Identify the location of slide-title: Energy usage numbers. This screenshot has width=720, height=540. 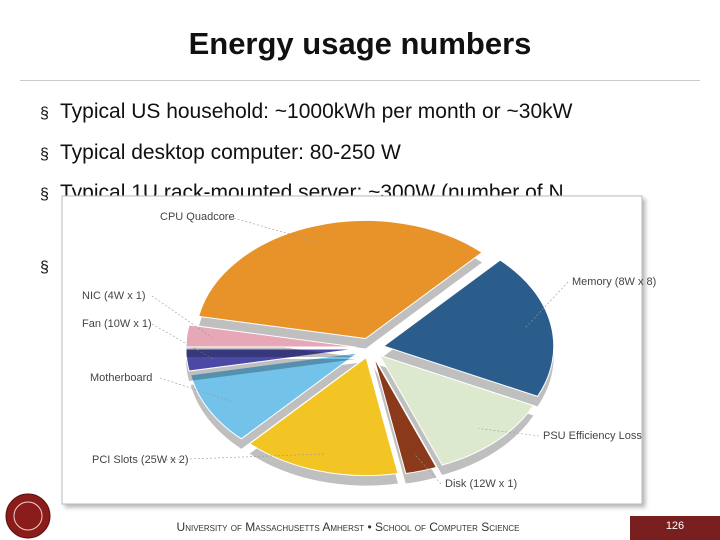
(360, 43).